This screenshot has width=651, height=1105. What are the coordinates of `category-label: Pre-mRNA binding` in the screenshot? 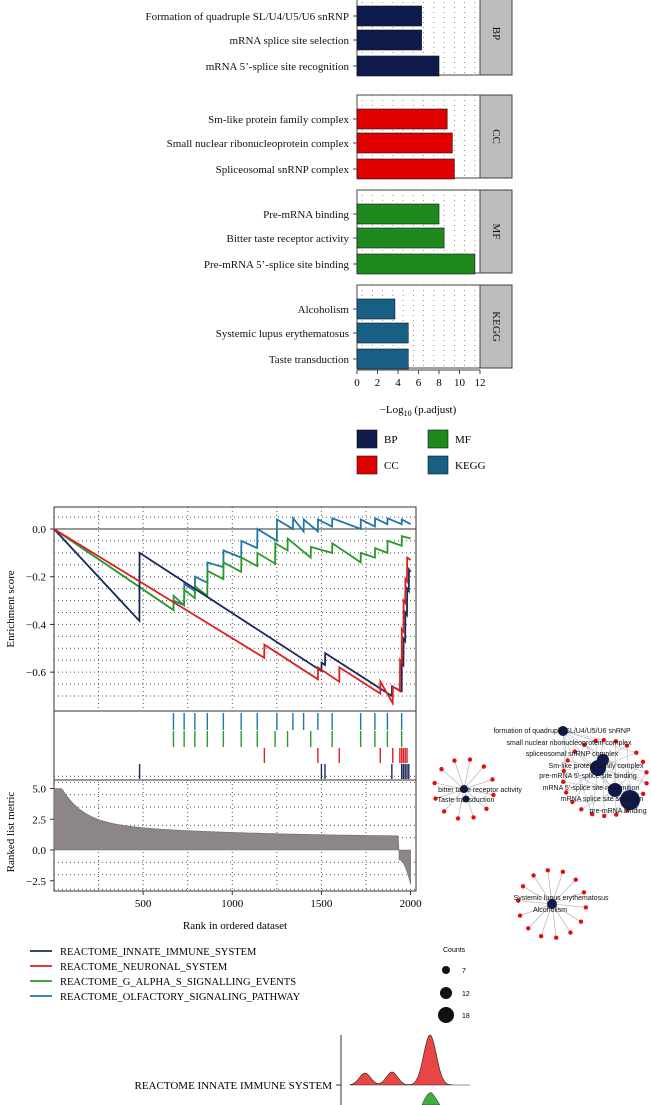 It's located at (306, 215).